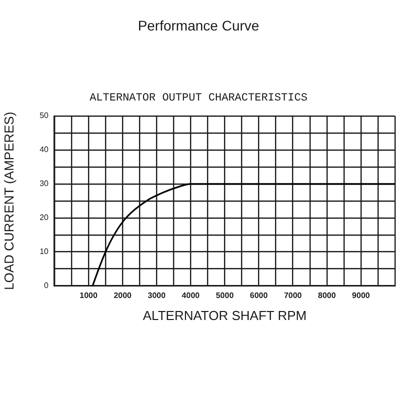 The image size is (400, 400). I want to click on y-tick-label: 20, so click(45, 217).